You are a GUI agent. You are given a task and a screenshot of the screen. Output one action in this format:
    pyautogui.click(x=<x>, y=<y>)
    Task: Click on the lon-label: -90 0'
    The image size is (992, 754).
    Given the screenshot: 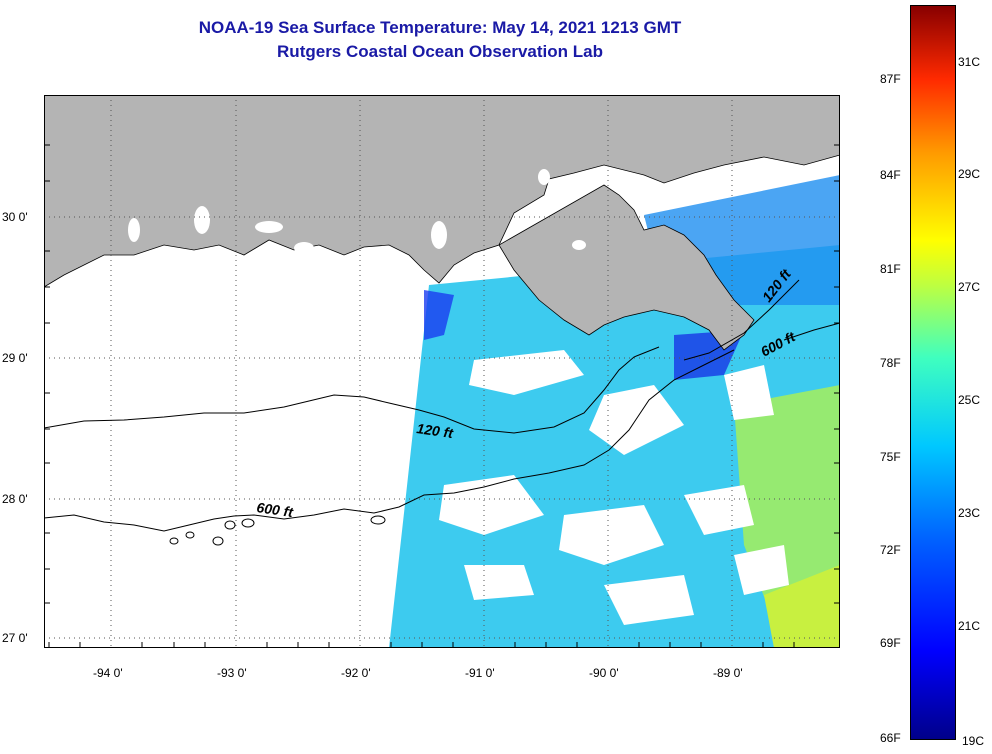 What is the action you would take?
    pyautogui.click(x=604, y=673)
    